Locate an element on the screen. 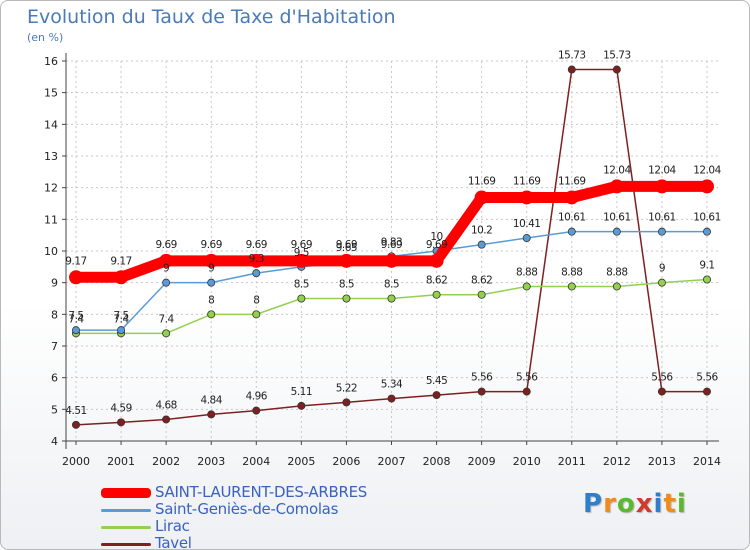 The height and width of the screenshot is (550, 750). x-tick-label: 2000 is located at coordinates (76, 461).